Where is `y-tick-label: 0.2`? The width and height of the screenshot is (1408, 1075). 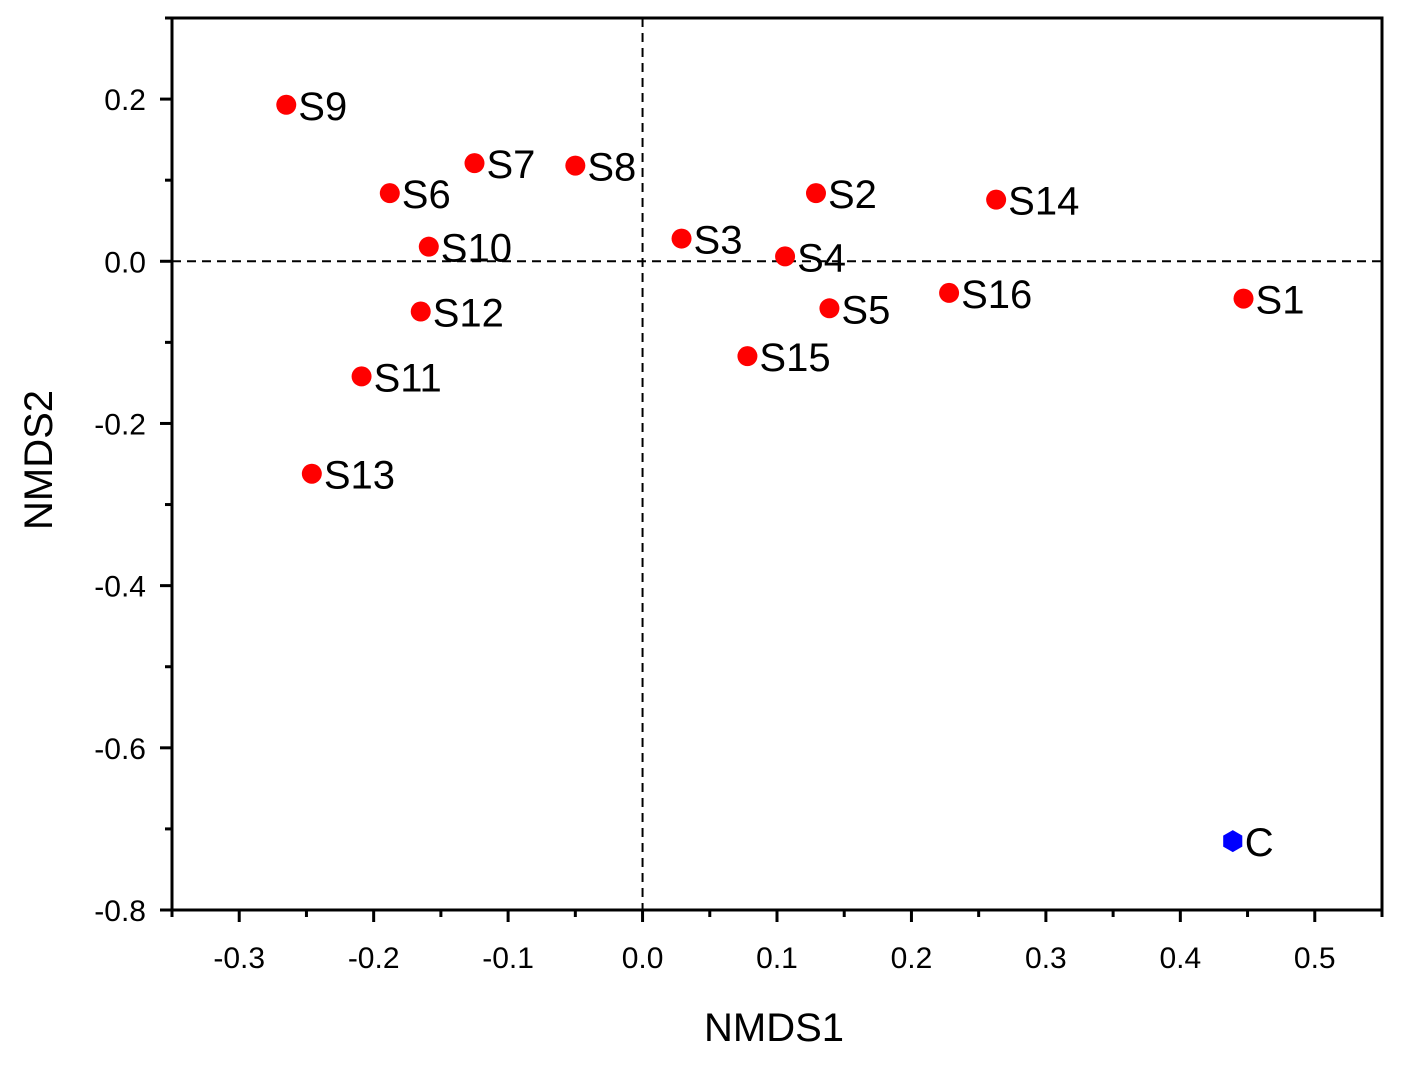
y-tick-label: 0.2 is located at coordinates (125, 100).